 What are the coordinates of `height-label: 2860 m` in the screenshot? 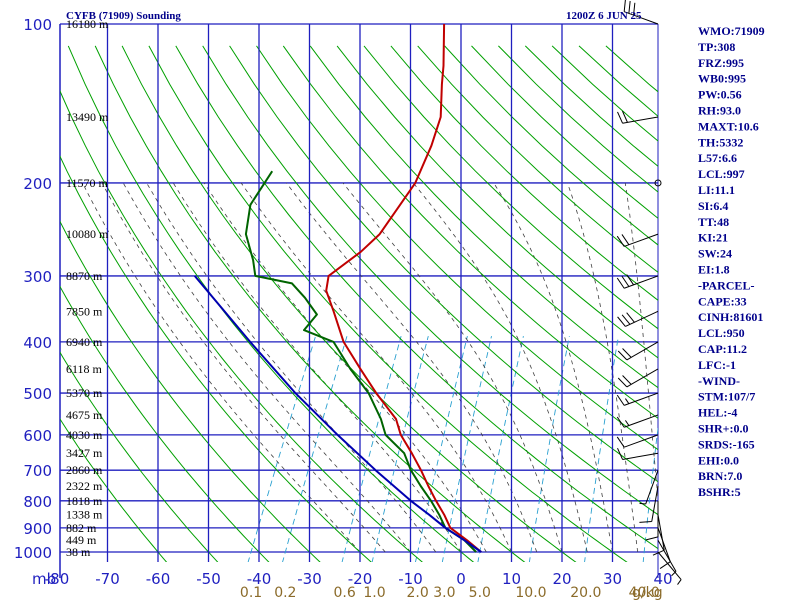 It's located at (84, 470).